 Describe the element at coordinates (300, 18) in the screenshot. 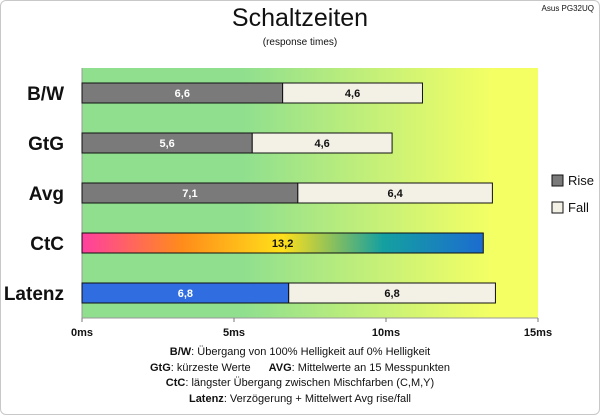

I see `chart-title: Schaltzeiten` at that location.